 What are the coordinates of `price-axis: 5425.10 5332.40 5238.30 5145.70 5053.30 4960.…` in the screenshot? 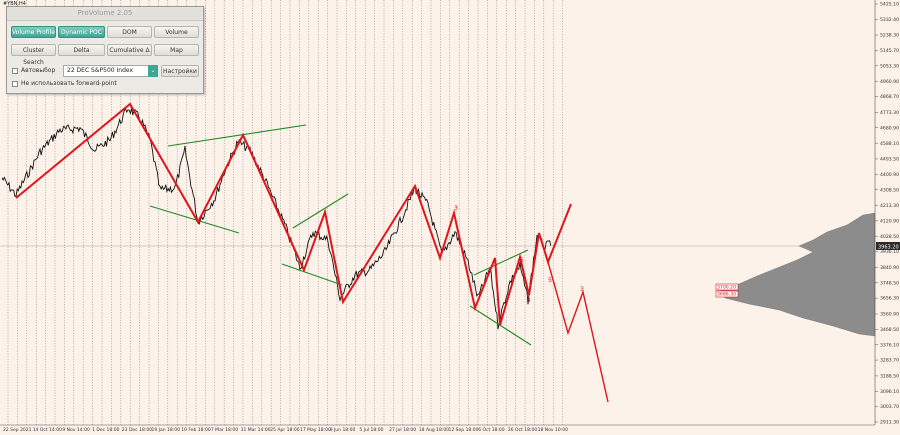 It's located at (887, 214).